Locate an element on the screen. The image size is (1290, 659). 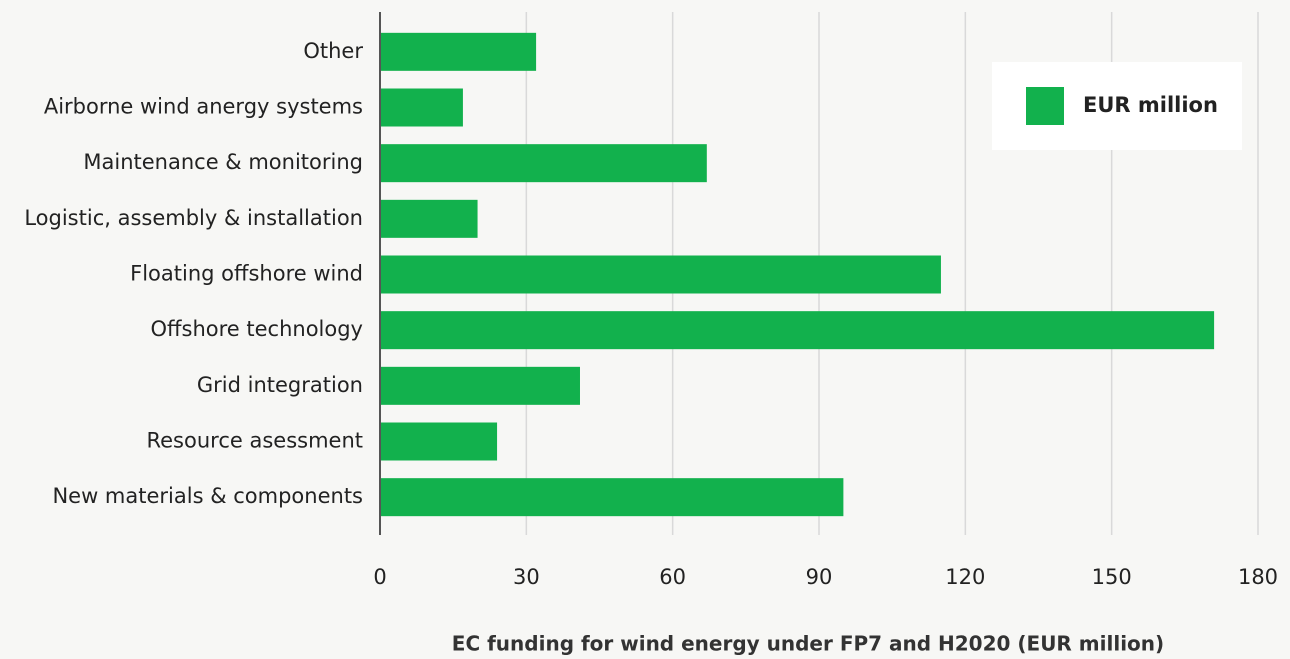
x-tick-label: 60 is located at coordinates (672, 577).